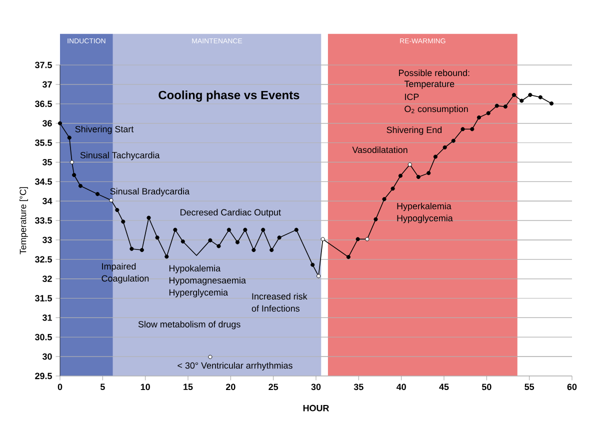  I want to click on annotation: of Infections, so click(276, 308).